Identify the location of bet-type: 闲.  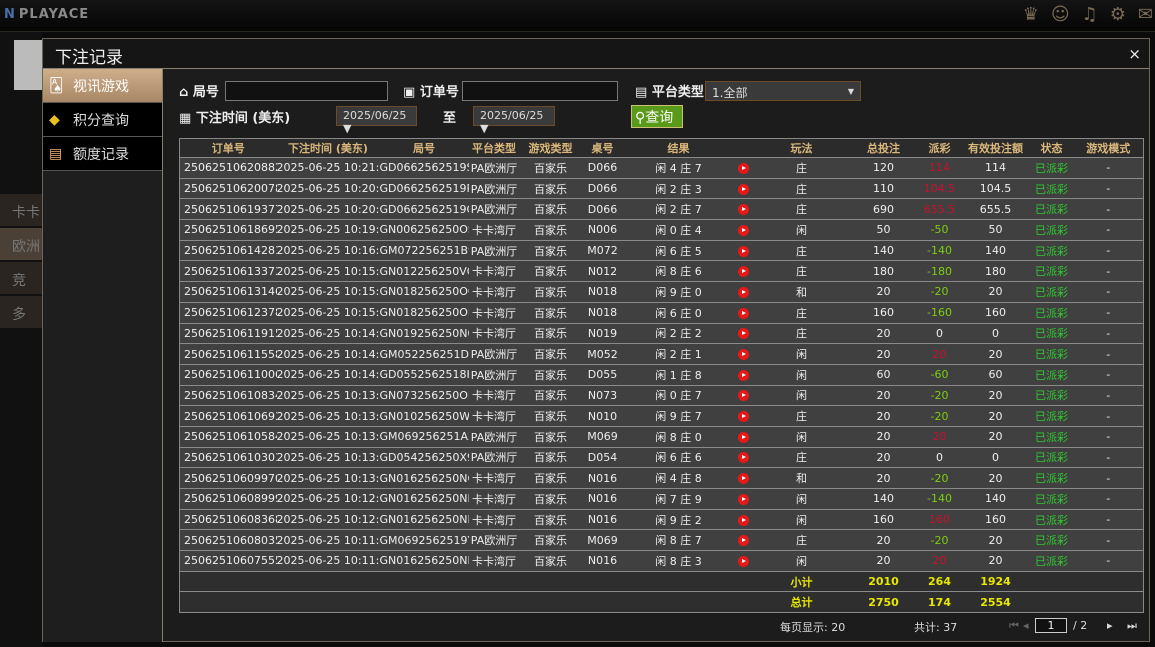
(801, 374).